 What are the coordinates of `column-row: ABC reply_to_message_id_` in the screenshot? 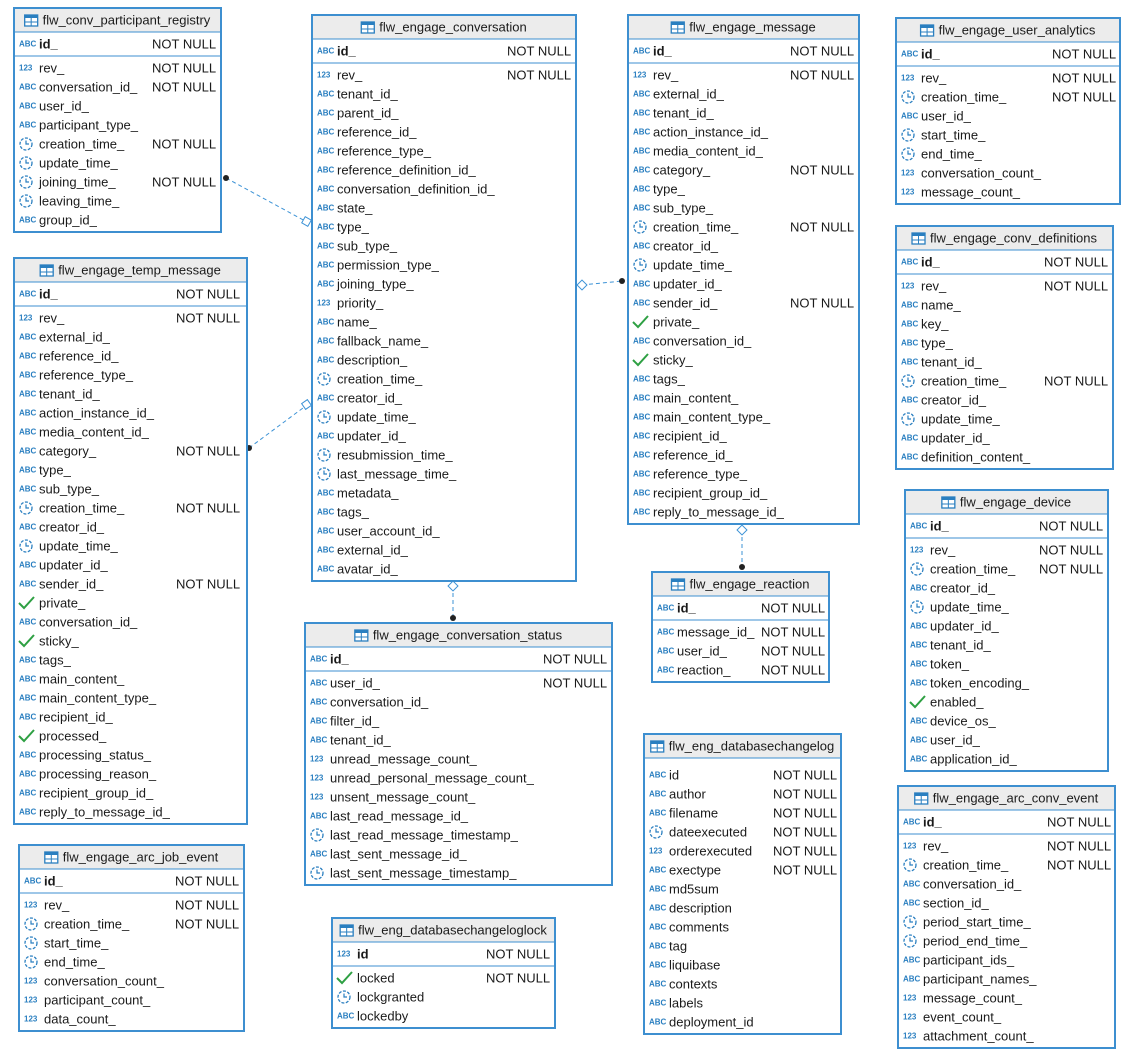 It's located at (709, 511).